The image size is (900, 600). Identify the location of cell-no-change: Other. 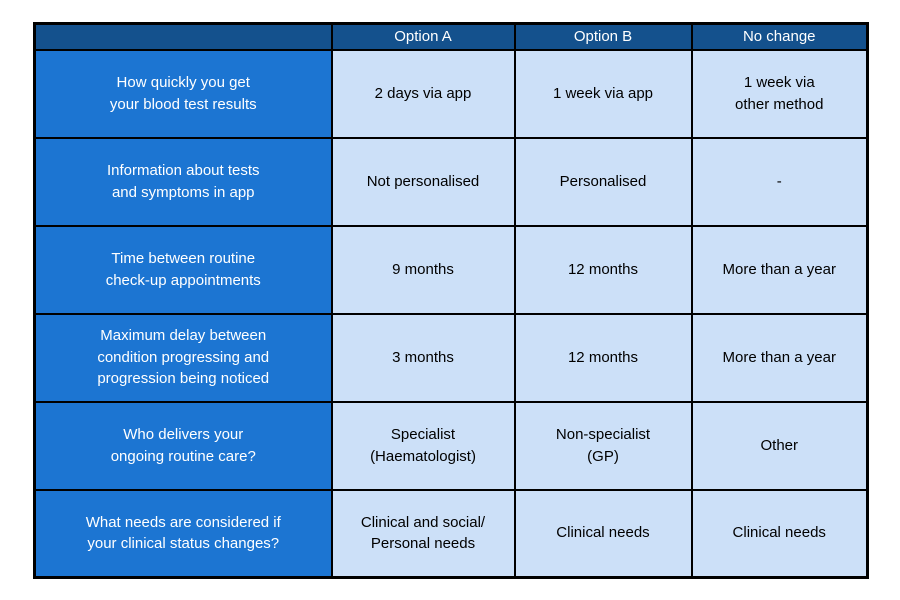
(779, 445).